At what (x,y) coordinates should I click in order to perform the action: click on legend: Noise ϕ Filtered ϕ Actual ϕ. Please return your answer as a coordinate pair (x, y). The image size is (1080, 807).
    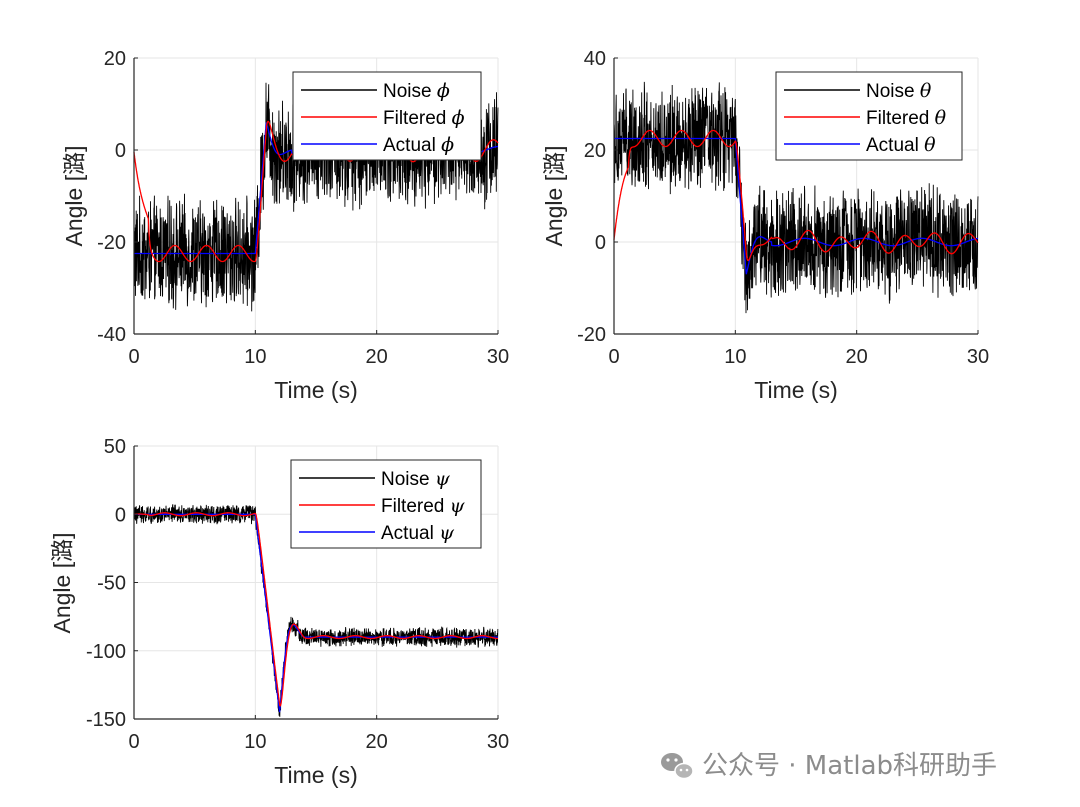
    Looking at the image, I should click on (387, 116).